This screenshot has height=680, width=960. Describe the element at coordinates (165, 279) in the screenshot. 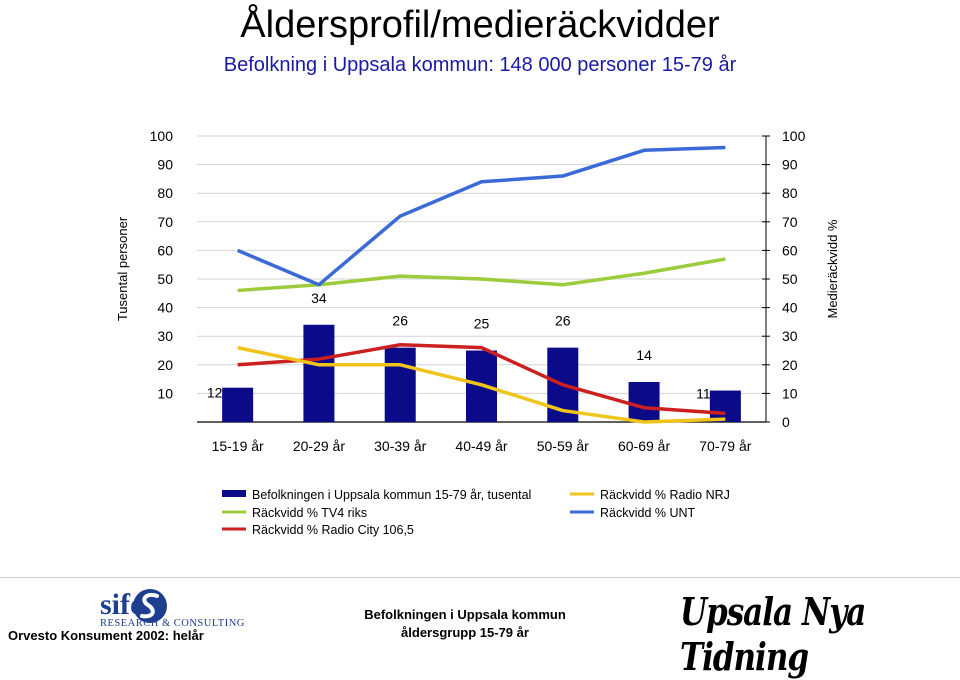

I see `left-tick-label: 50` at that location.